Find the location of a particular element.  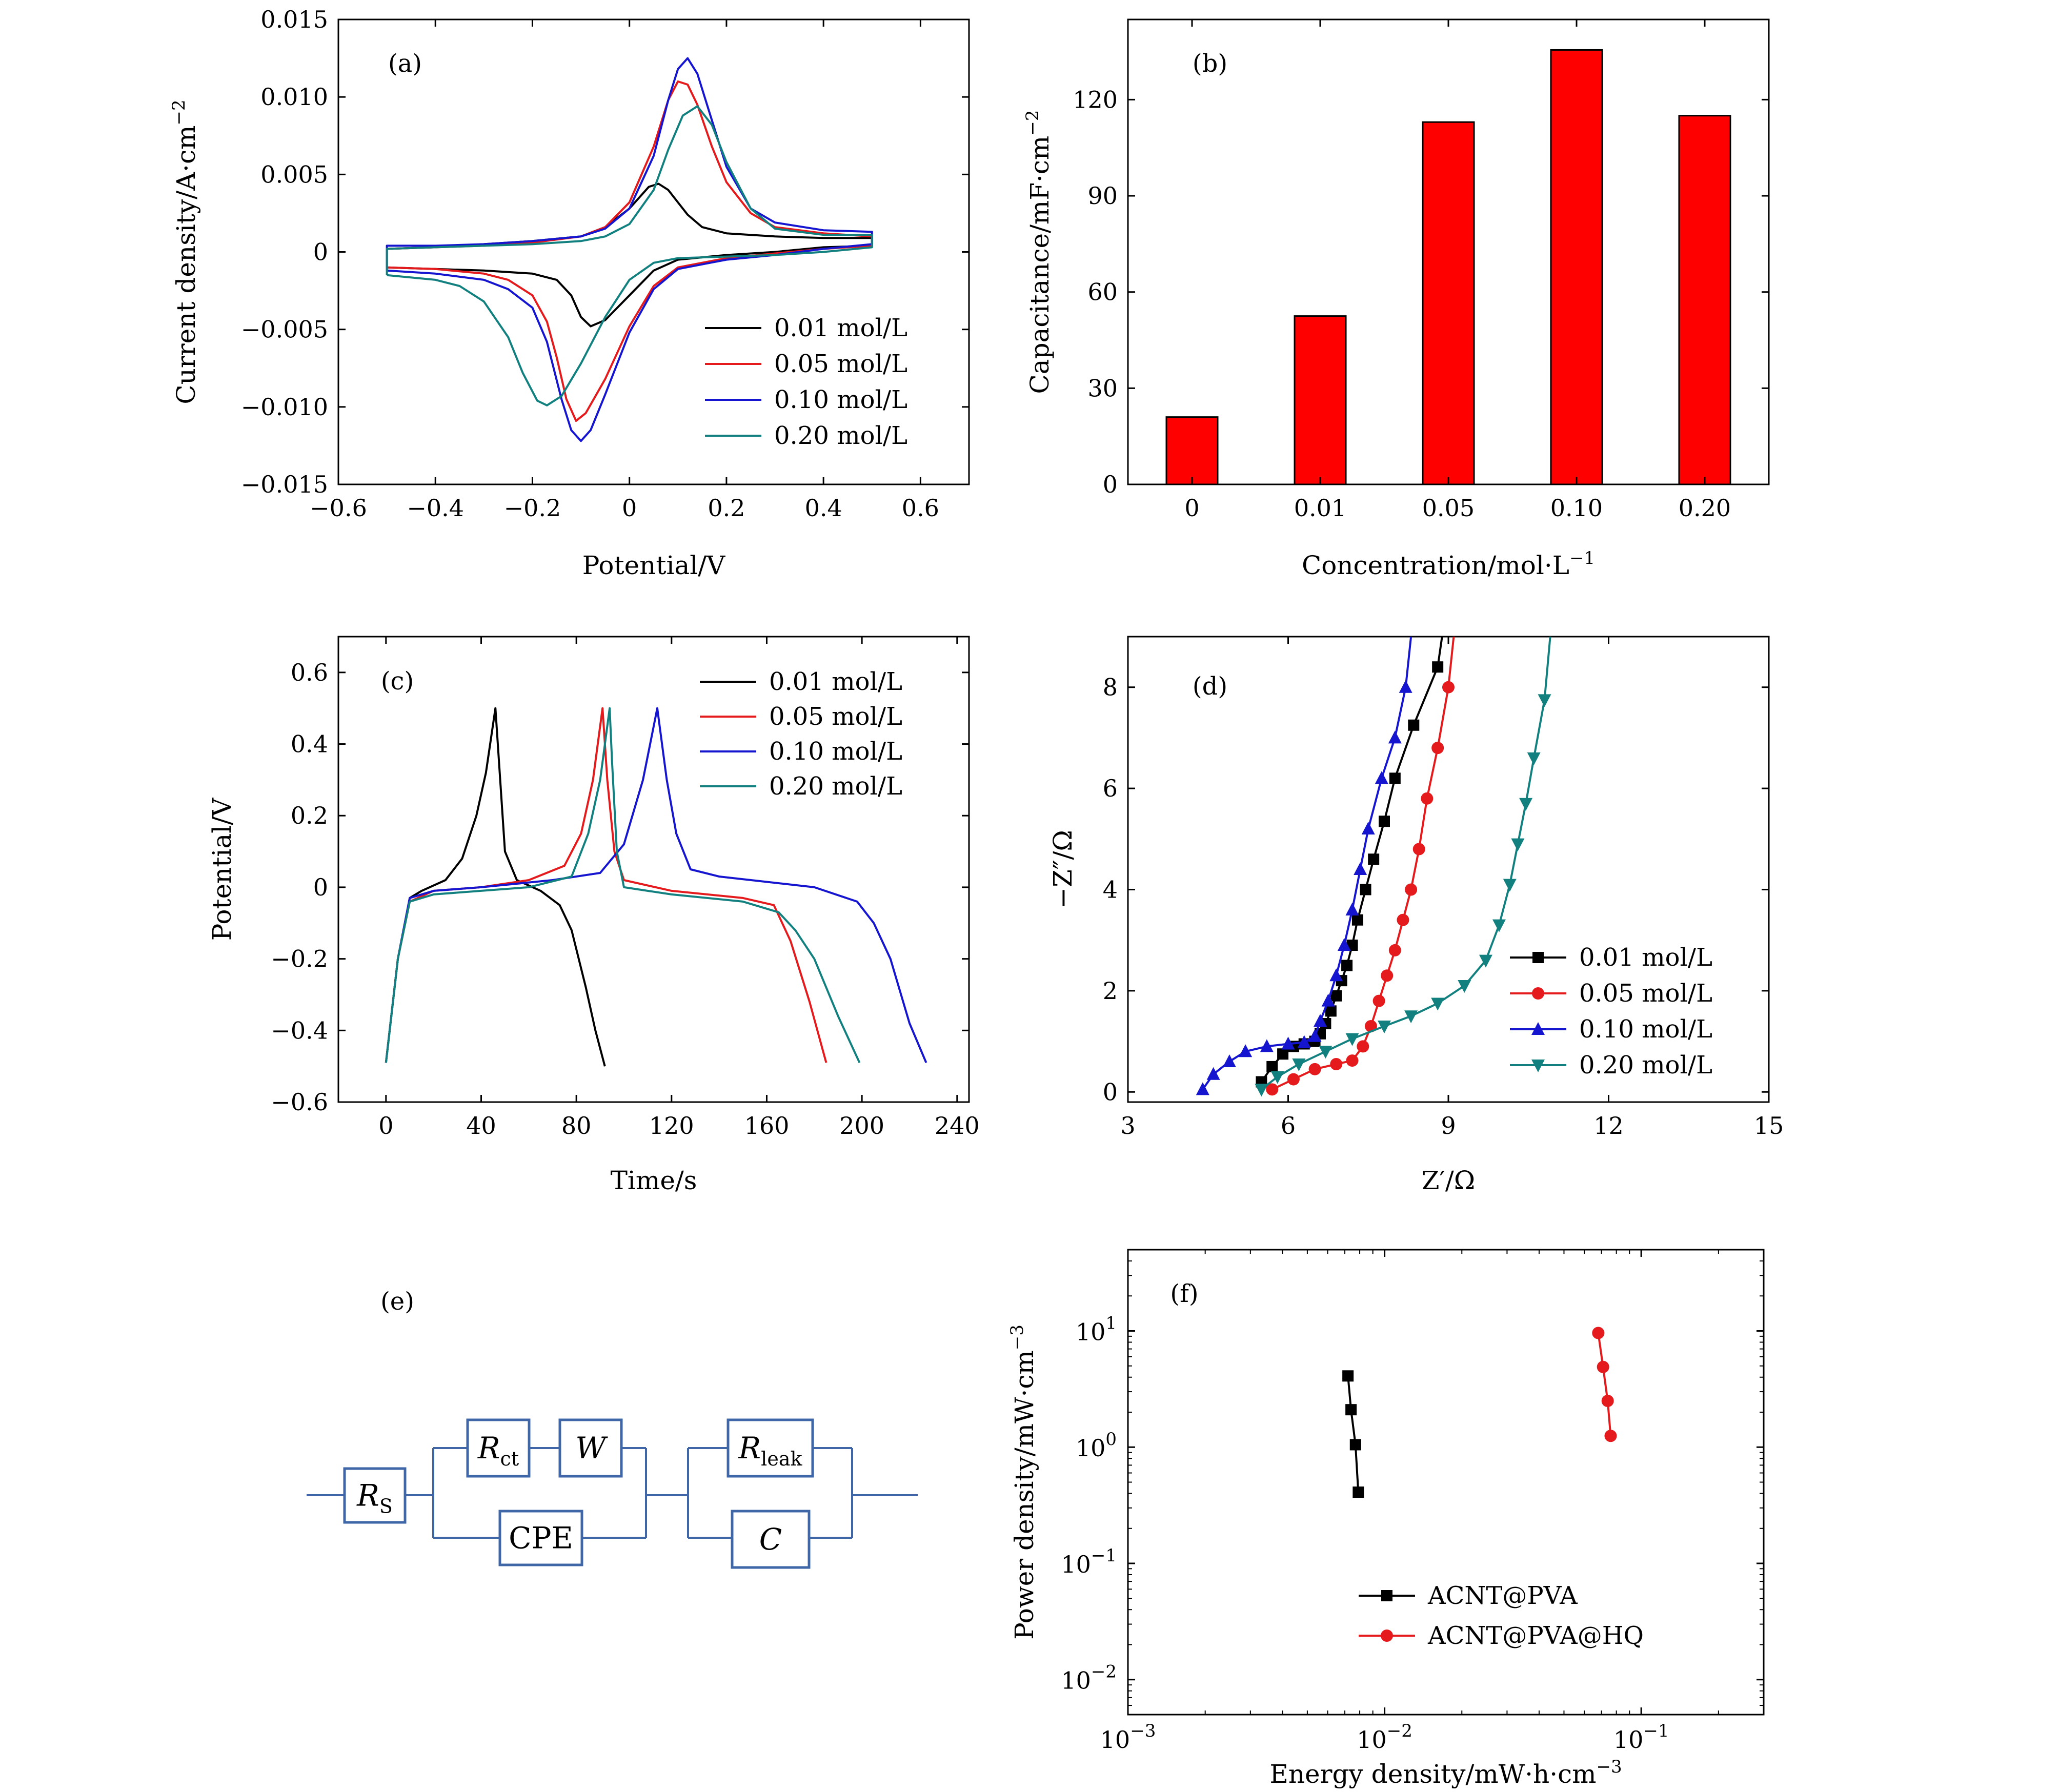

x-tick-label: 0.05 is located at coordinates (1449, 508).